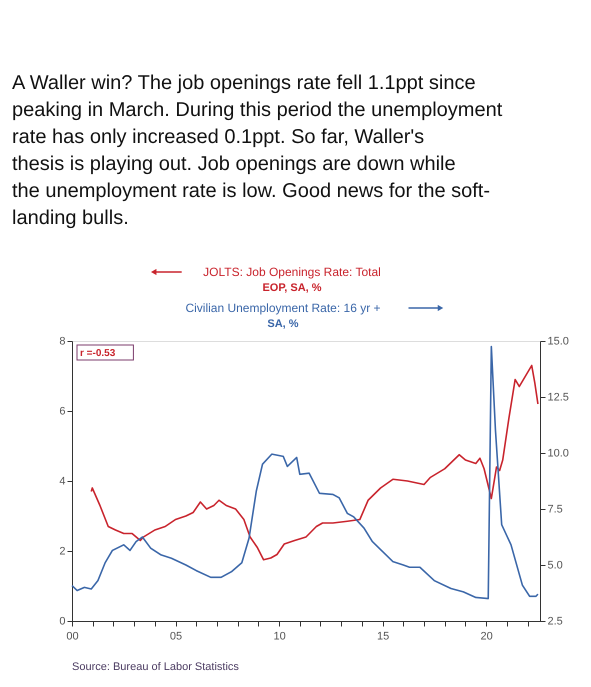 This screenshot has height=687, width=591. Describe the element at coordinates (176, 636) in the screenshot. I see `x-tick-label: 05` at that location.